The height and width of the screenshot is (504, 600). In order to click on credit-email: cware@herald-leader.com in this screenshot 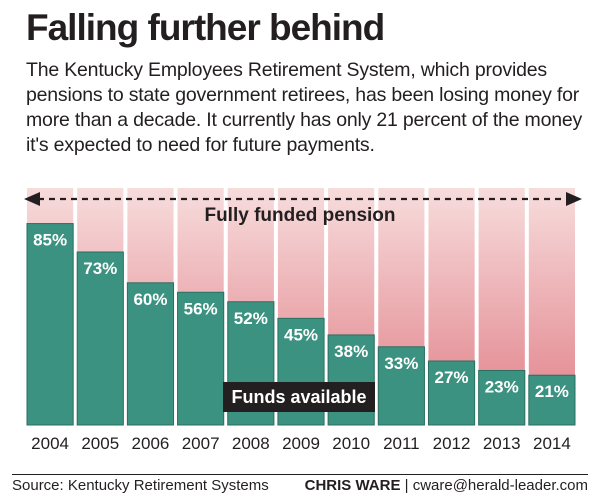, I will do `click(500, 485)`.